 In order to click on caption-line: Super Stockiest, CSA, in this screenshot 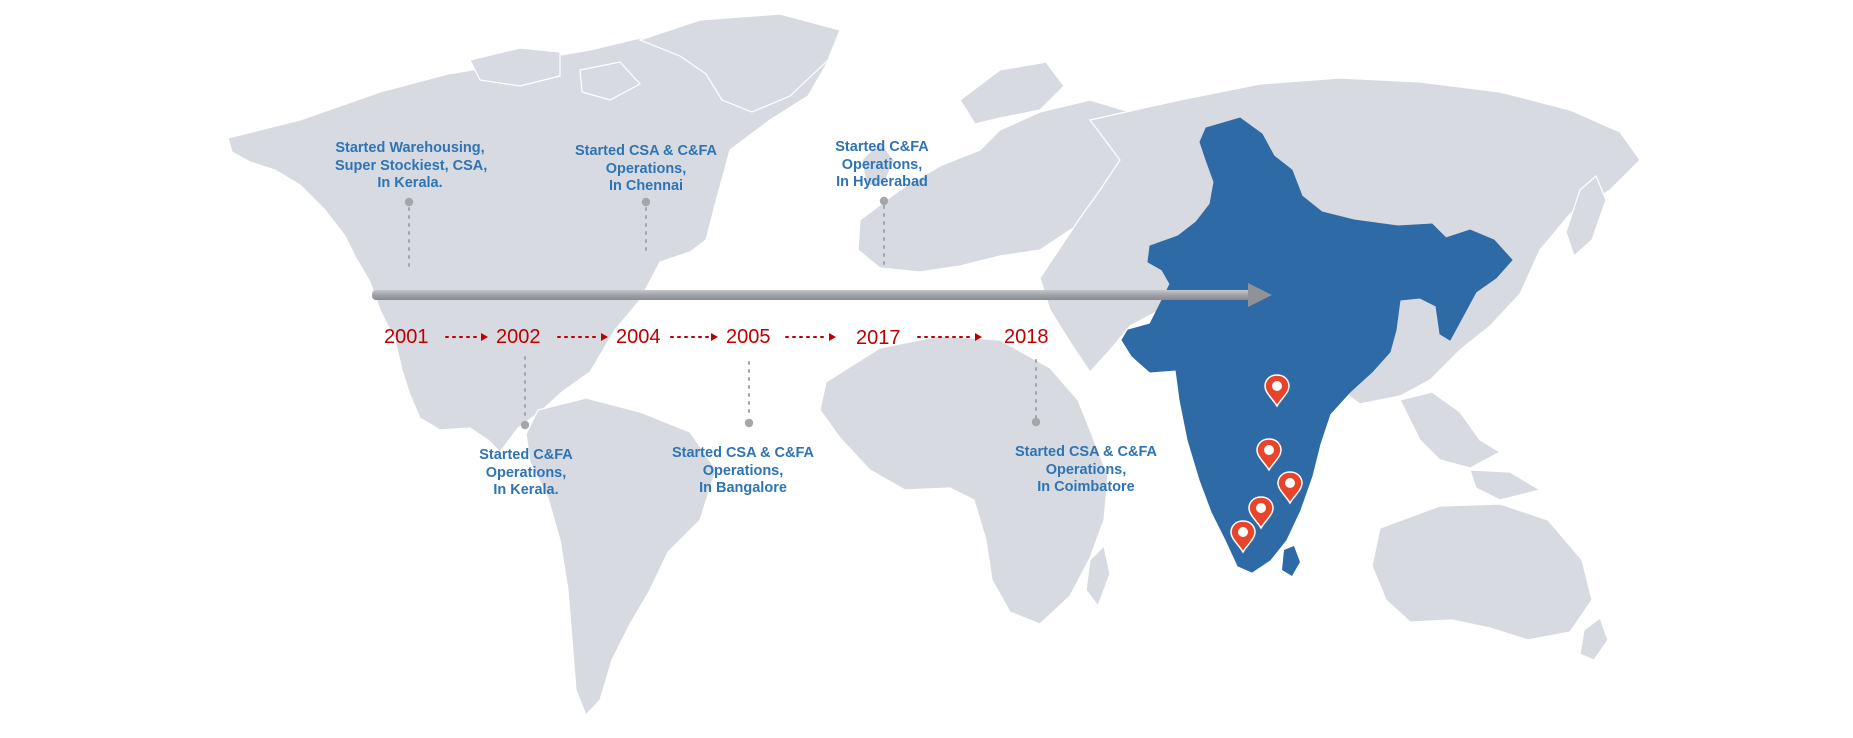, I will do `click(411, 165)`.